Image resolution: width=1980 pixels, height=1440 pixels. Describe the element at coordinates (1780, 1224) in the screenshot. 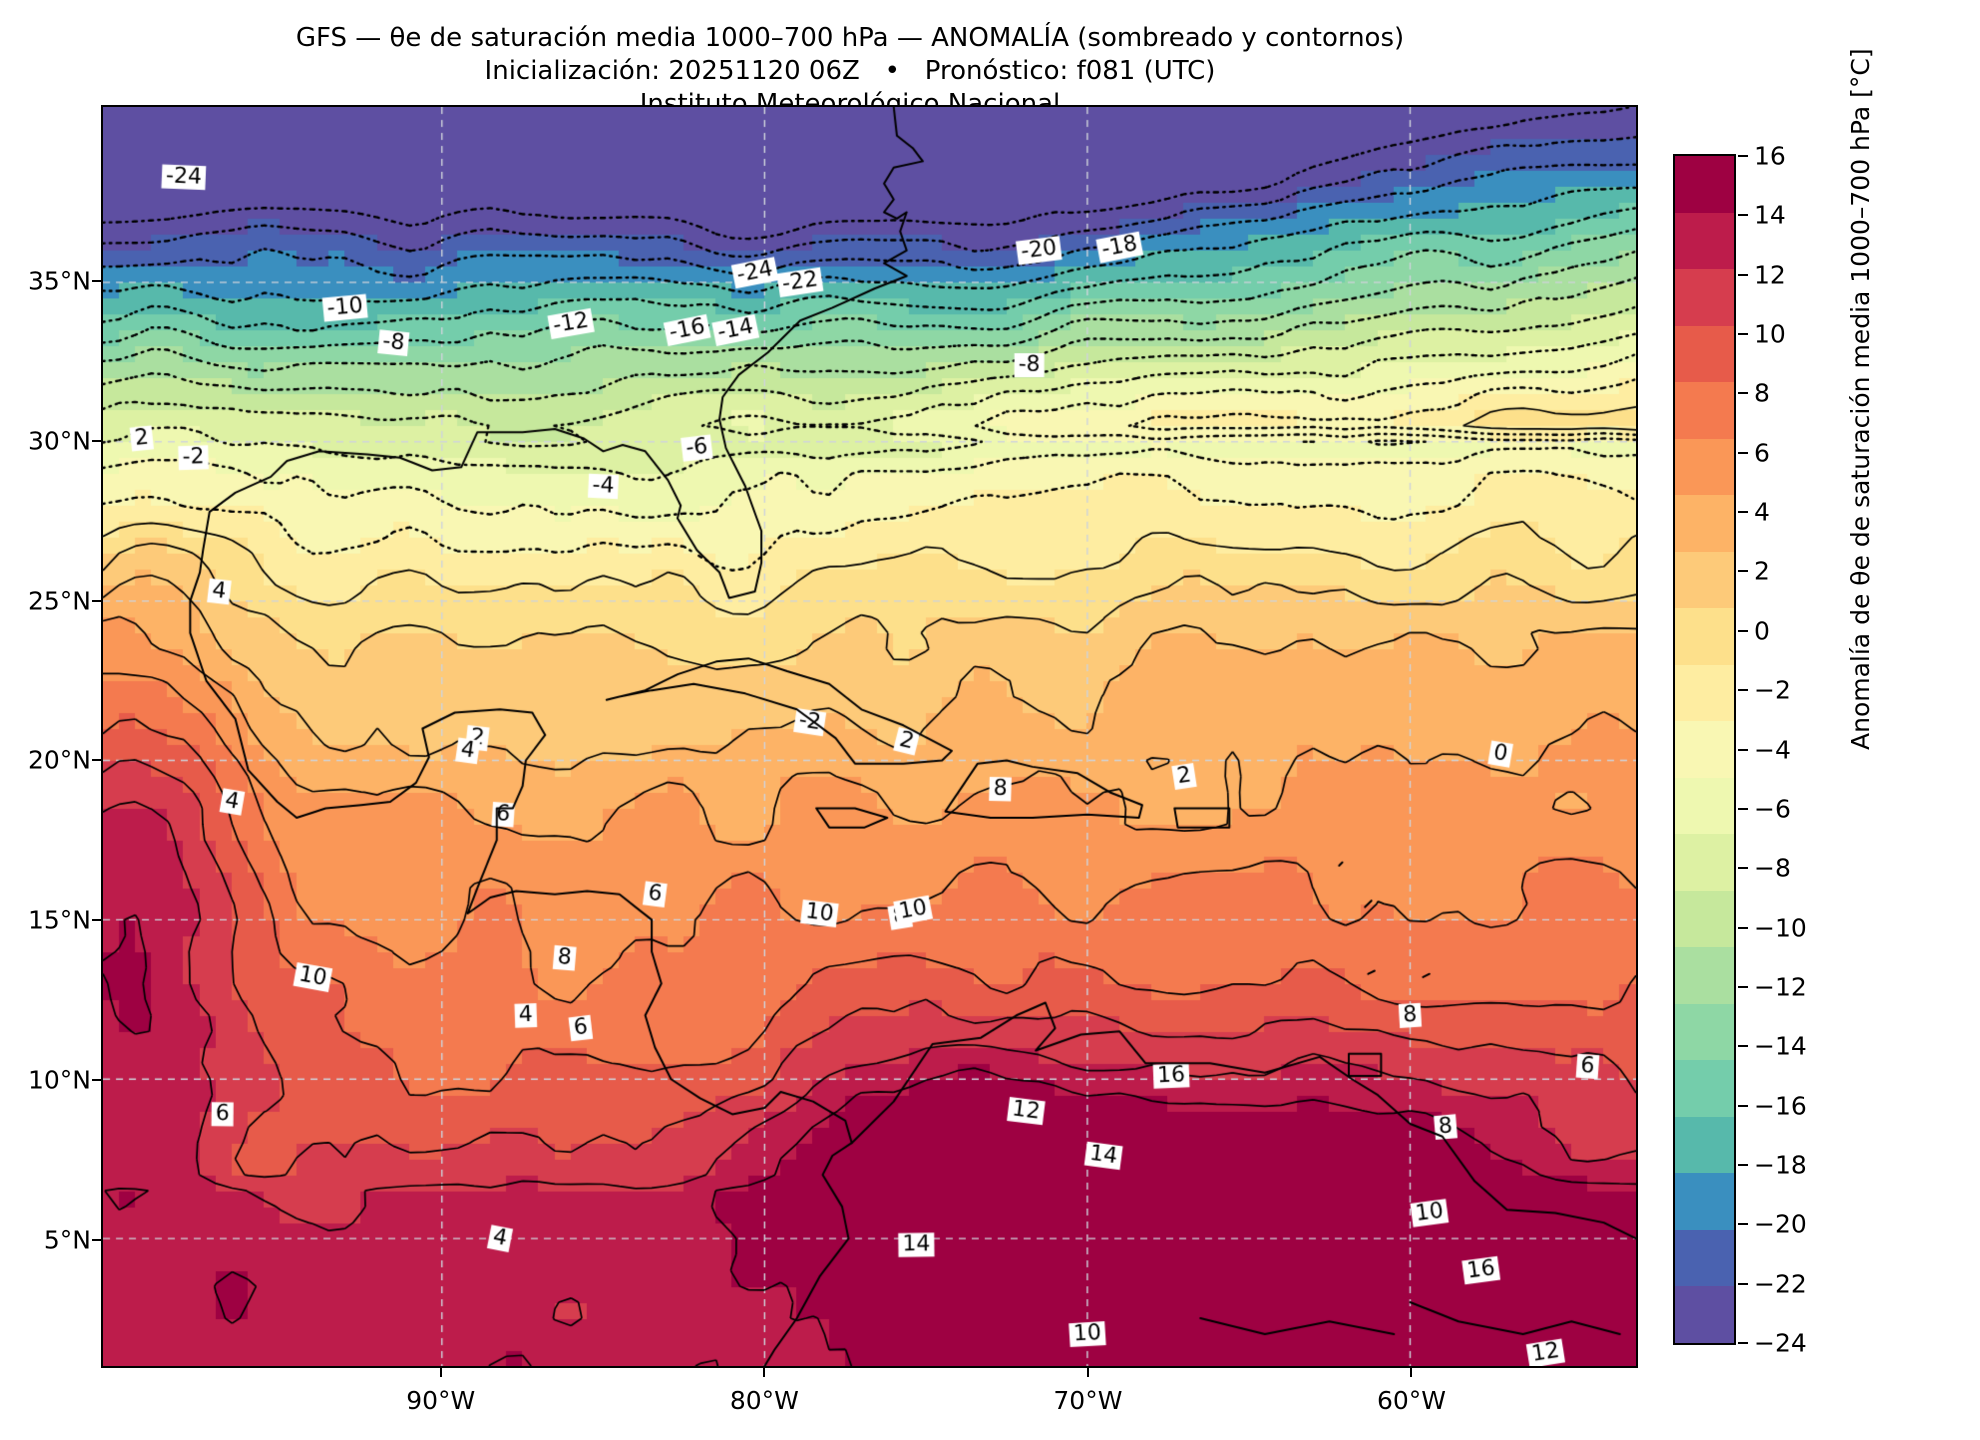

I see `colorbar-tick-label: −20` at that location.